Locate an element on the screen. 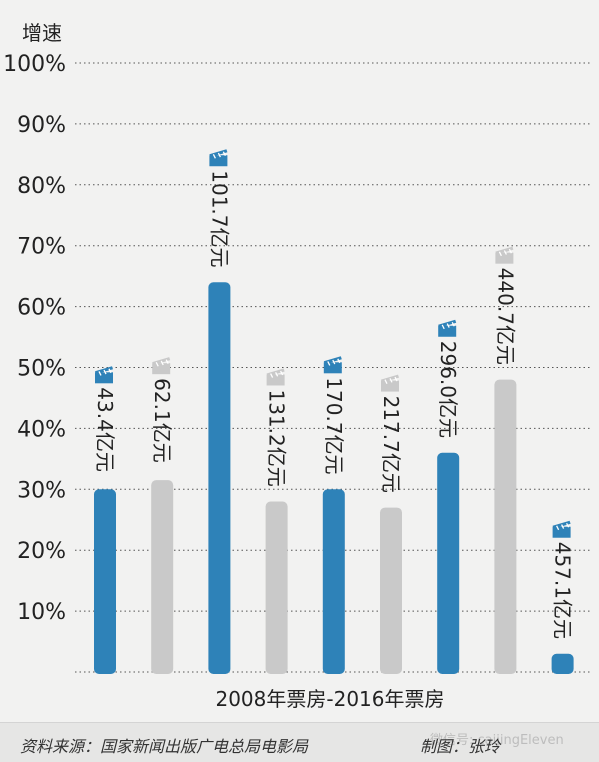  bar-value-label: 296.0亿元 is located at coordinates (448, 389).